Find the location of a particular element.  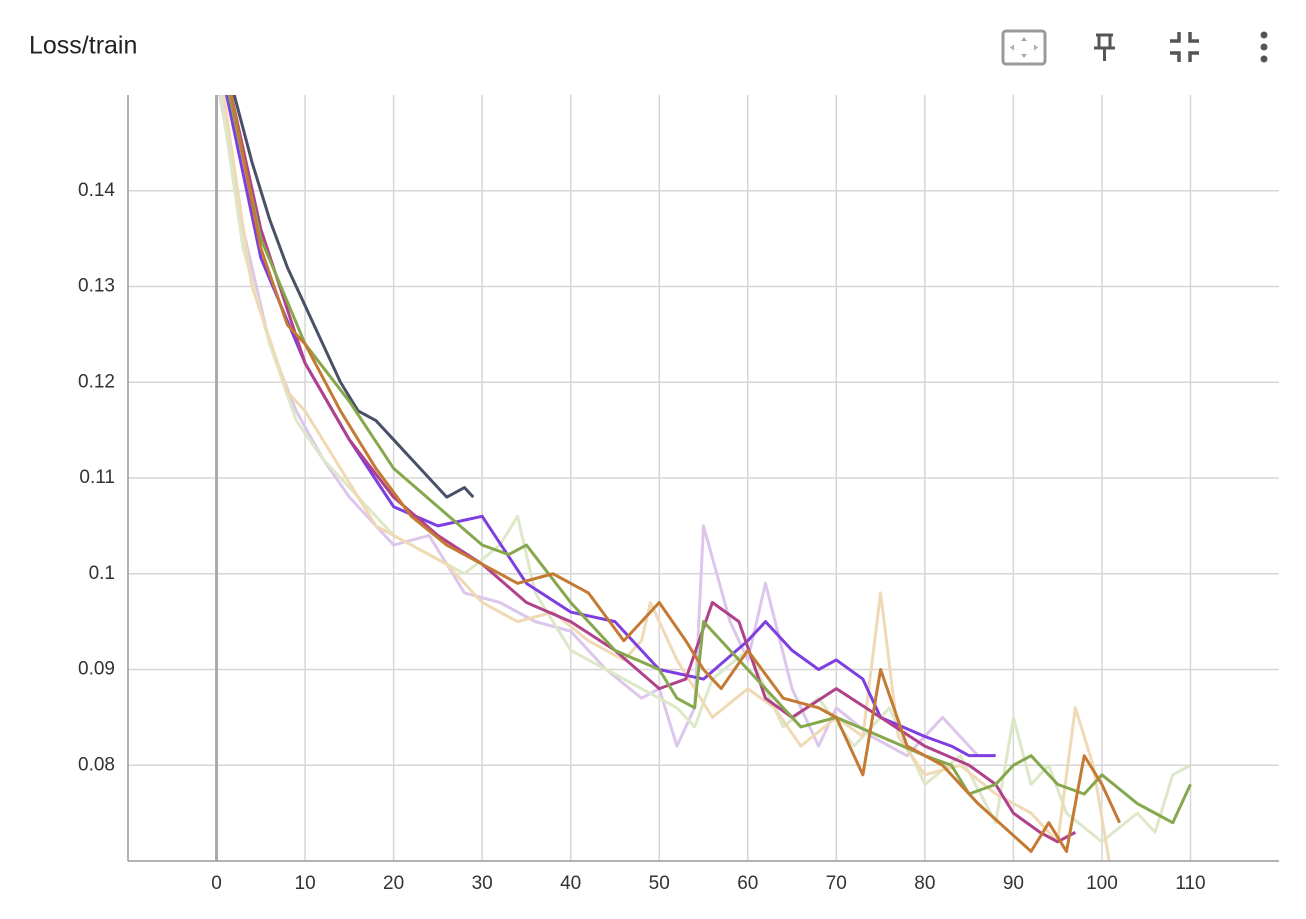

y-tick-label: 0.1 is located at coordinates (102, 573).